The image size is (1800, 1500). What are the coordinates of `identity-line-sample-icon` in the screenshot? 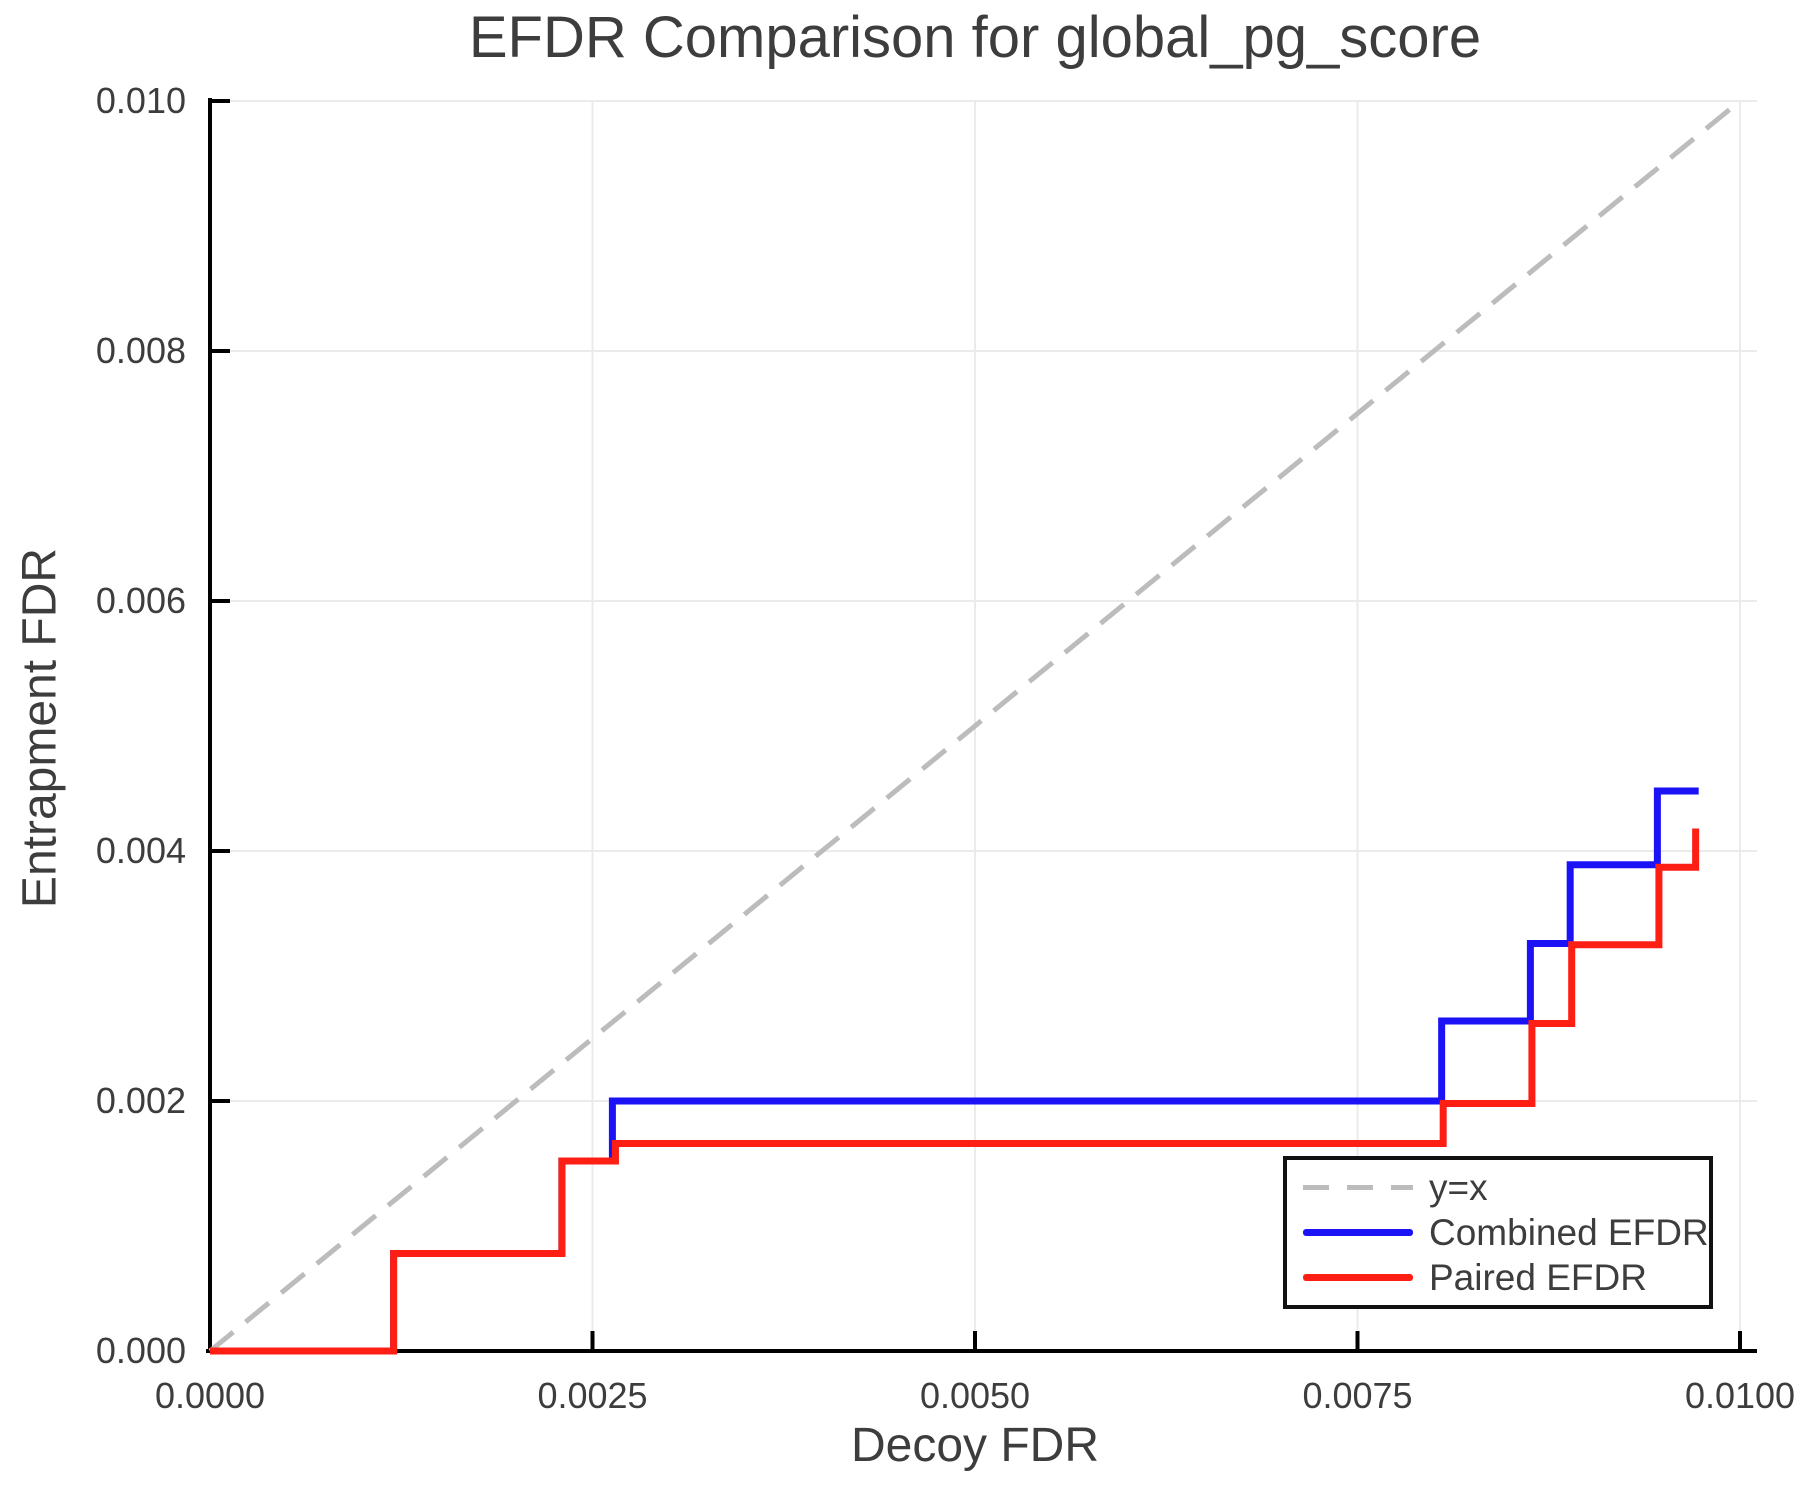 It's located at (1358, 1187).